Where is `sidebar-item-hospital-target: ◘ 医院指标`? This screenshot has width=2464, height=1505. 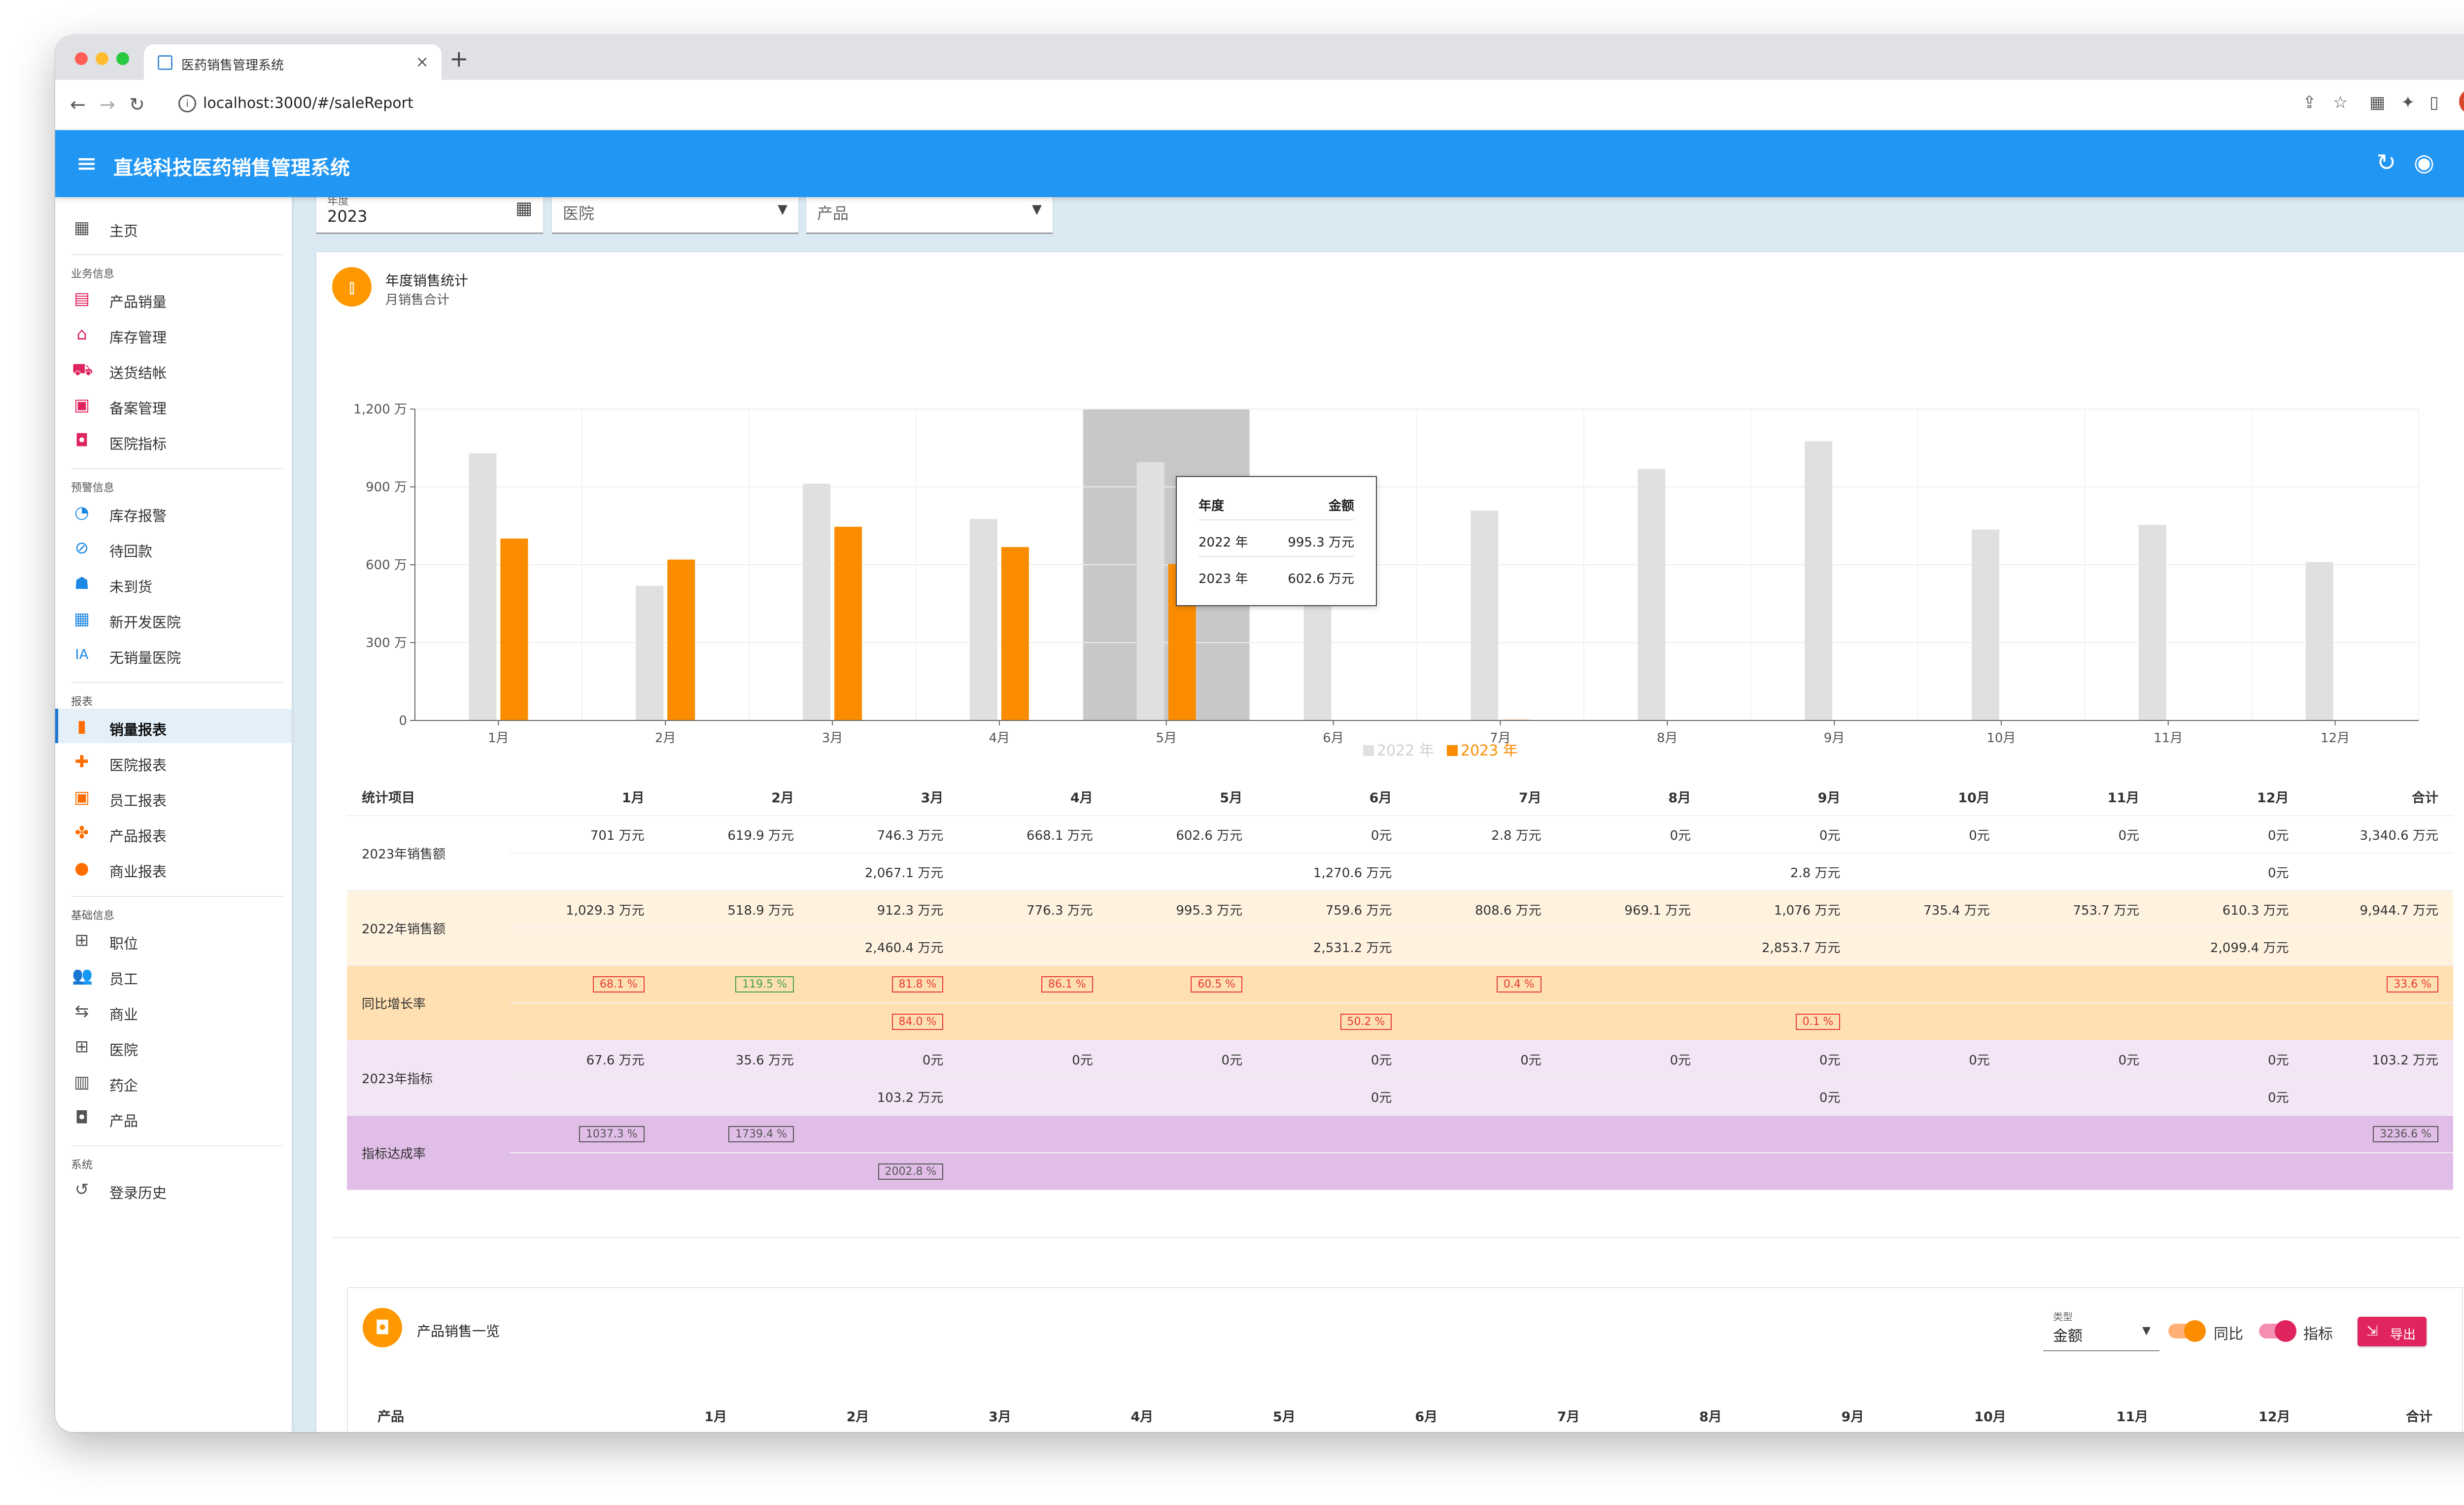 sidebar-item-hospital-target: ◘ 医院指标 is located at coordinates (173, 440).